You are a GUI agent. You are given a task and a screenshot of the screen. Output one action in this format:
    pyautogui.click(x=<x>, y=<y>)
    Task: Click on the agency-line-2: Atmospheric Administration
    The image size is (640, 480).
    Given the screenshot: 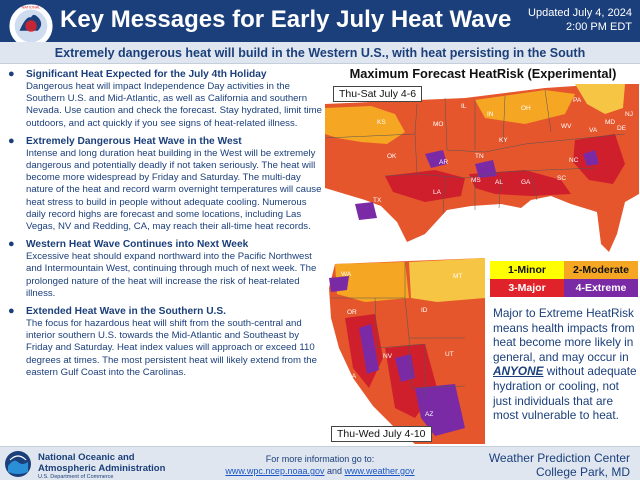 What is the action you would take?
    pyautogui.click(x=102, y=468)
    